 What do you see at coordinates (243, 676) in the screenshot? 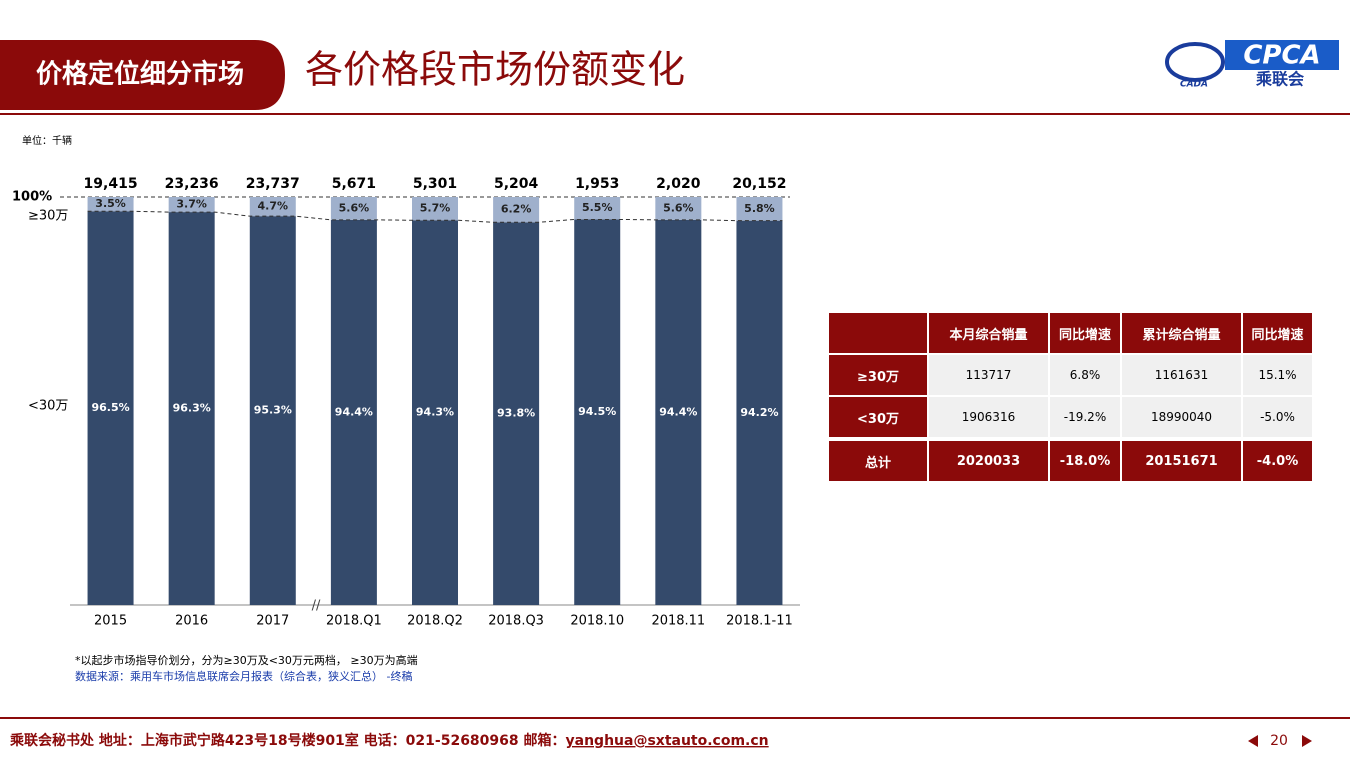
I see `source-note: 数据来源：乘用车市场信息联席会月报表（综合表，狭义汇总） -终稿` at bounding box center [243, 676].